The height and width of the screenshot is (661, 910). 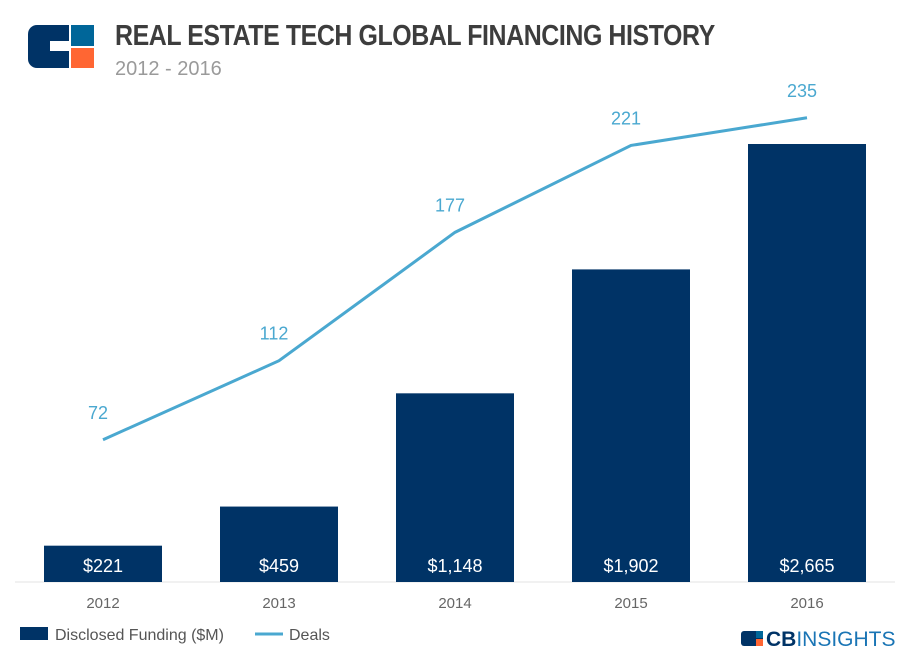 I want to click on bar-2014, so click(x=455, y=487).